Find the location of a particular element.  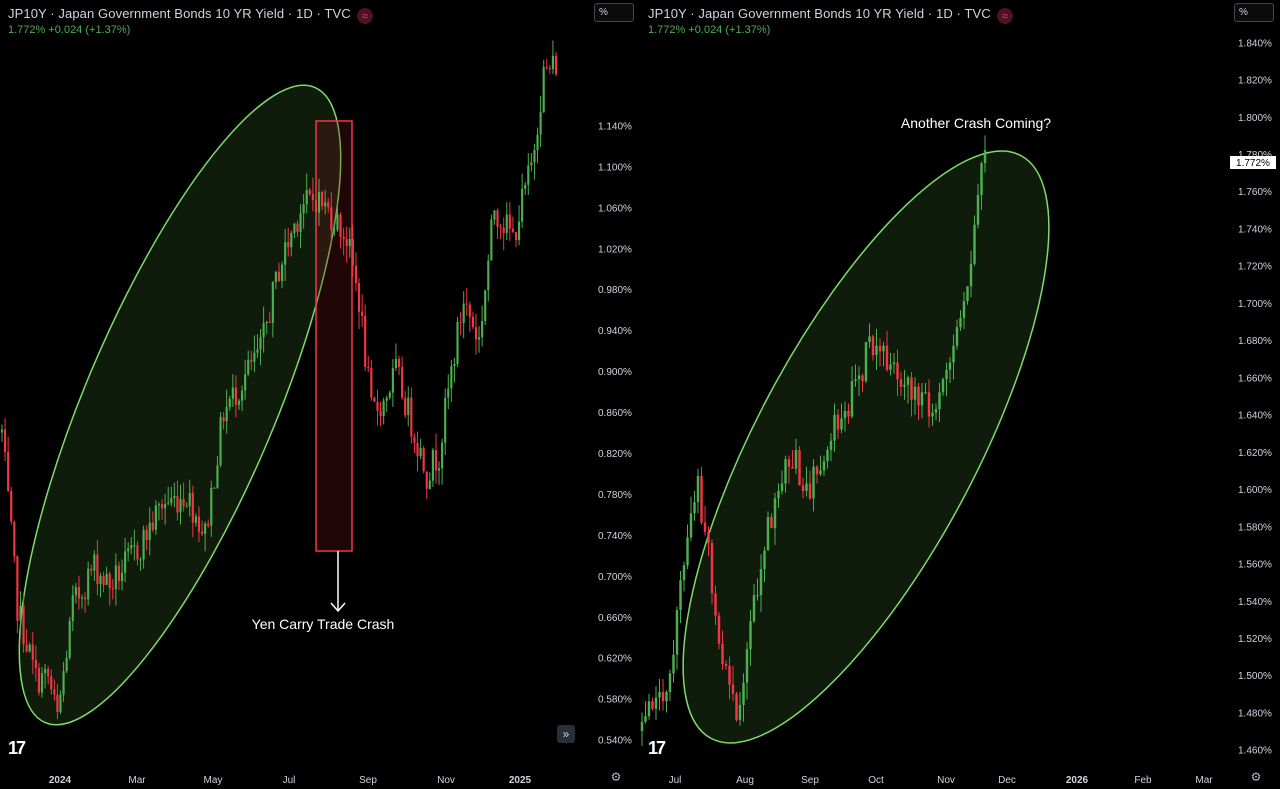

y-tick-label: 1.580% is located at coordinates (1255, 527).